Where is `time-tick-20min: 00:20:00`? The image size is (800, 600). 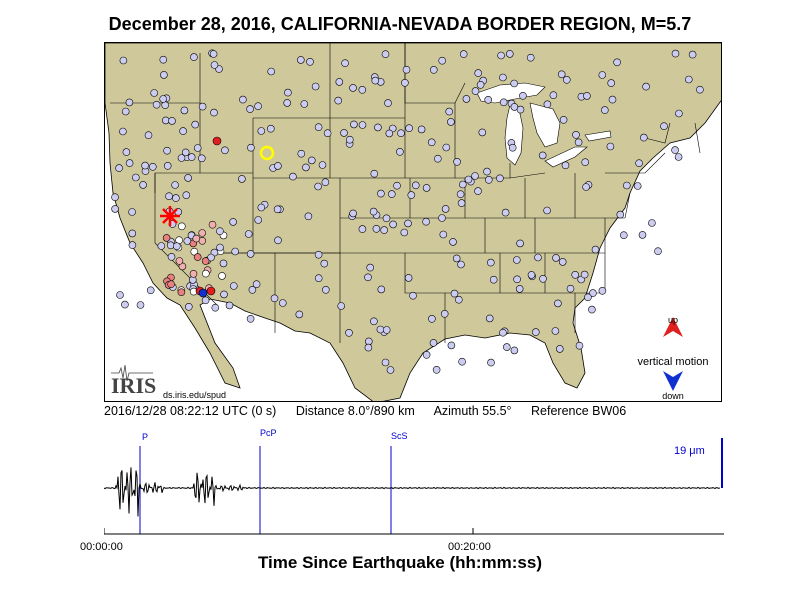
time-tick-20min: 00:20:00 is located at coordinates (469, 547).